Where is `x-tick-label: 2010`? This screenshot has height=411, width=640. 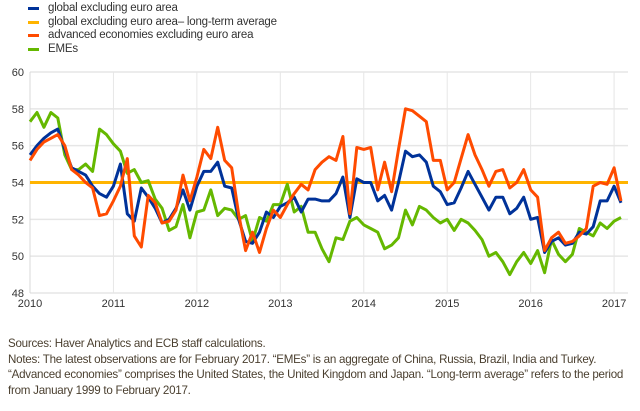
x-tick-label: 2010 is located at coordinates (30, 304).